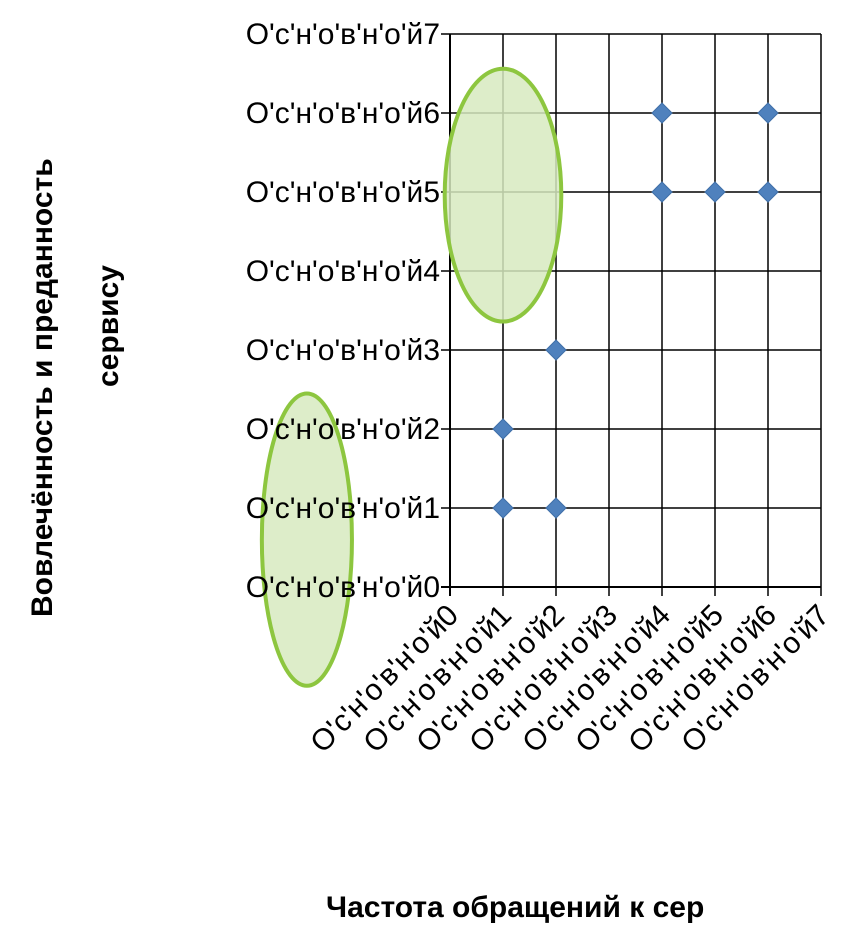  I want to click on x-axis-label: Частота обращений к сер, so click(515, 907).